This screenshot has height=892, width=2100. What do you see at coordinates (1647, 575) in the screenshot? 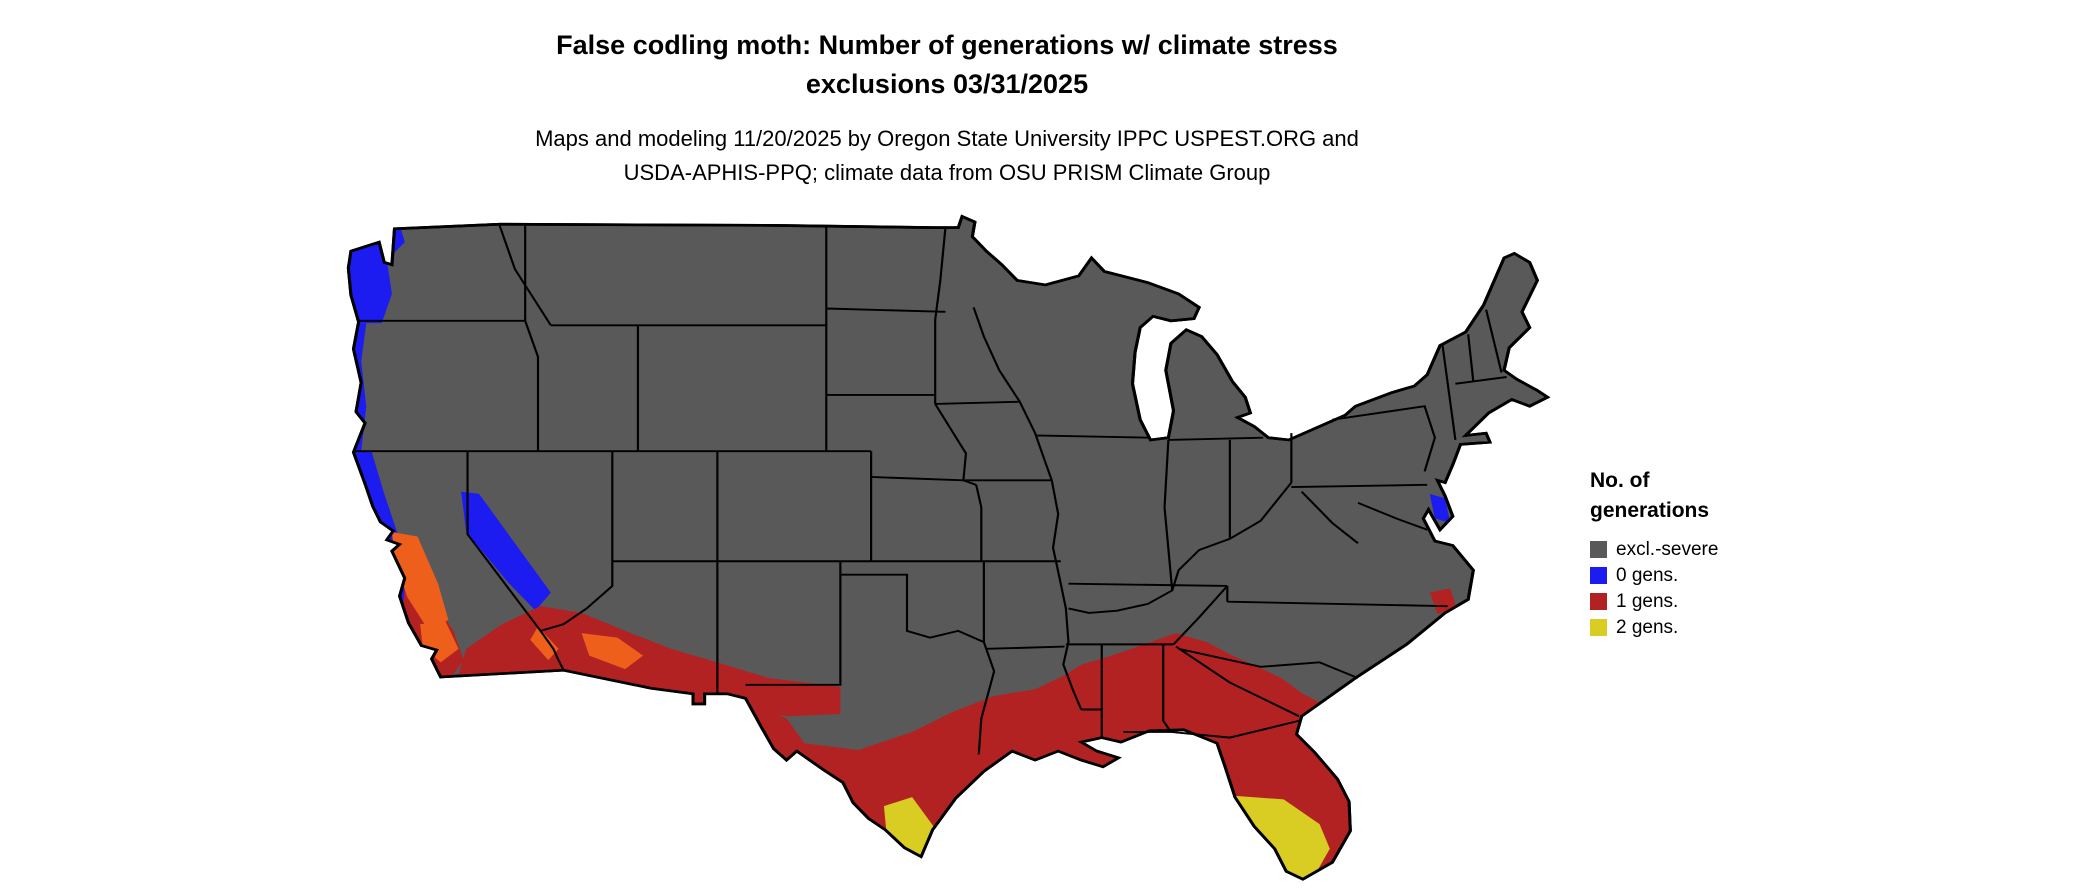
I see `legend-label-0-gens: 0 gens.` at bounding box center [1647, 575].